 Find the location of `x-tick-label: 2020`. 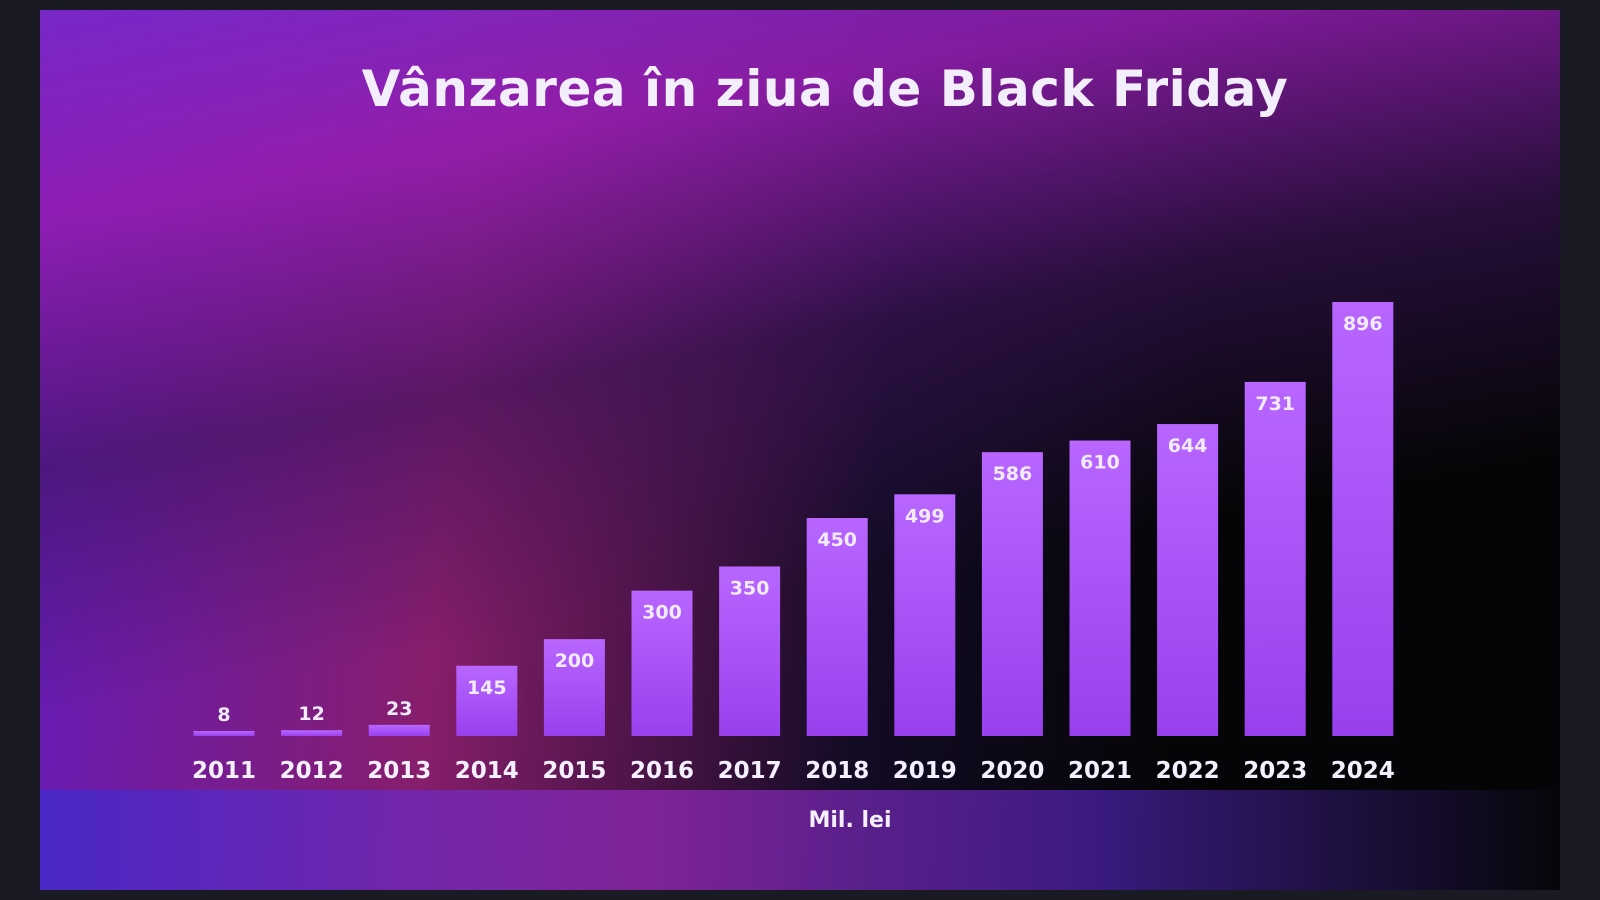

x-tick-label: 2020 is located at coordinates (1012, 771).